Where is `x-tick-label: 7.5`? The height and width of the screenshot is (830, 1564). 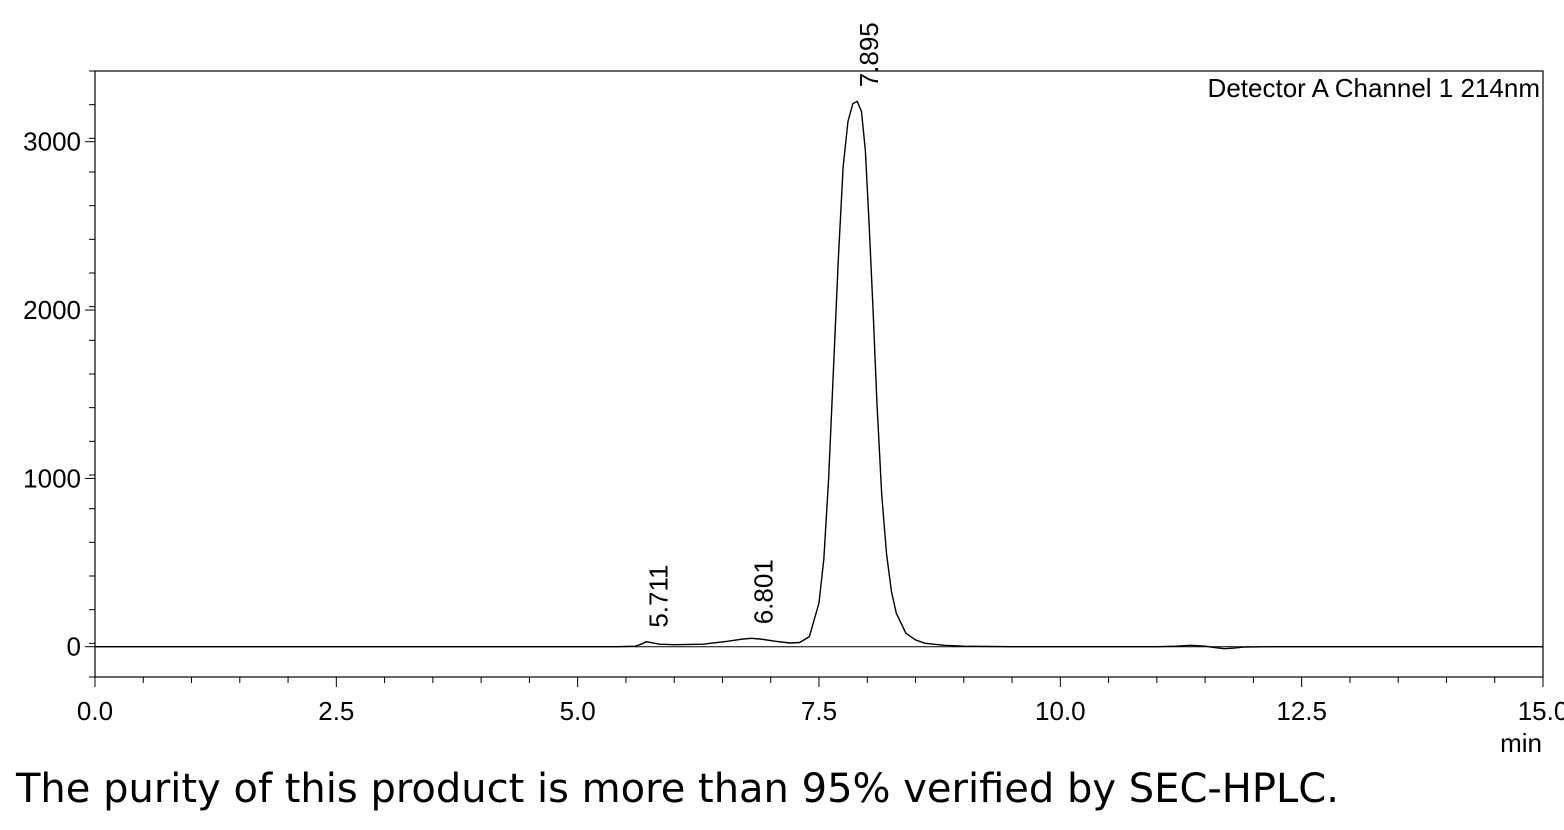
x-tick-label: 7.5 is located at coordinates (819, 711).